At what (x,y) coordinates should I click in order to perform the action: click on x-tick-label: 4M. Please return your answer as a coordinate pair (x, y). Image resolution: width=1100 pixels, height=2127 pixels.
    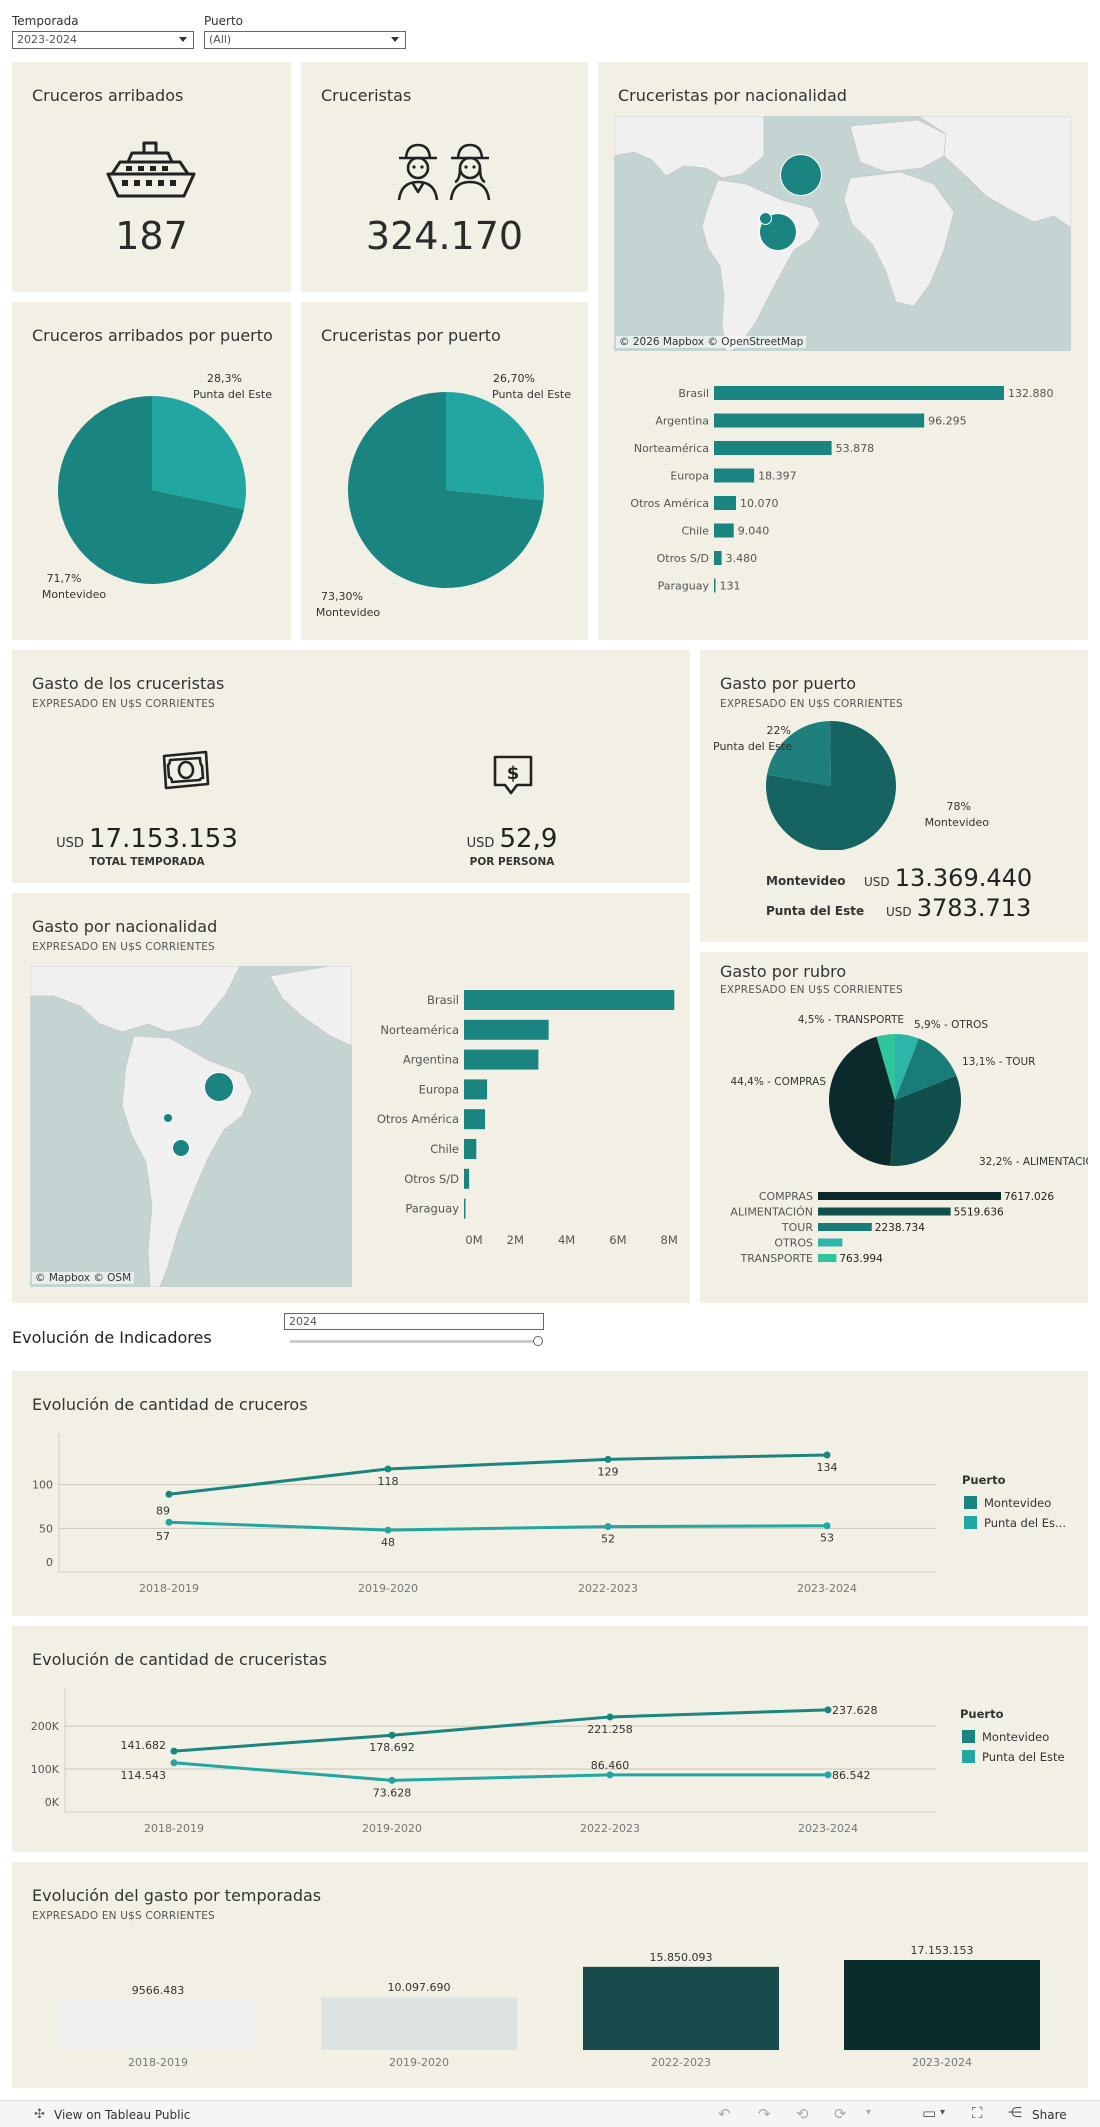
    Looking at the image, I should click on (566, 1240).